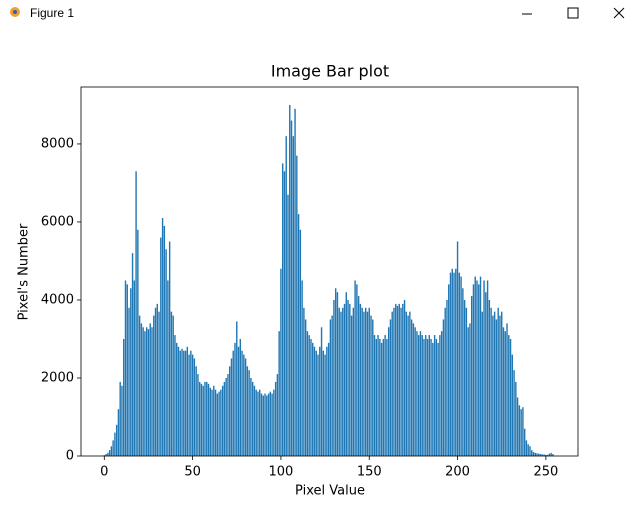 The image size is (642, 510). I want to click on chart-title: Image Bar plot, so click(330, 71).